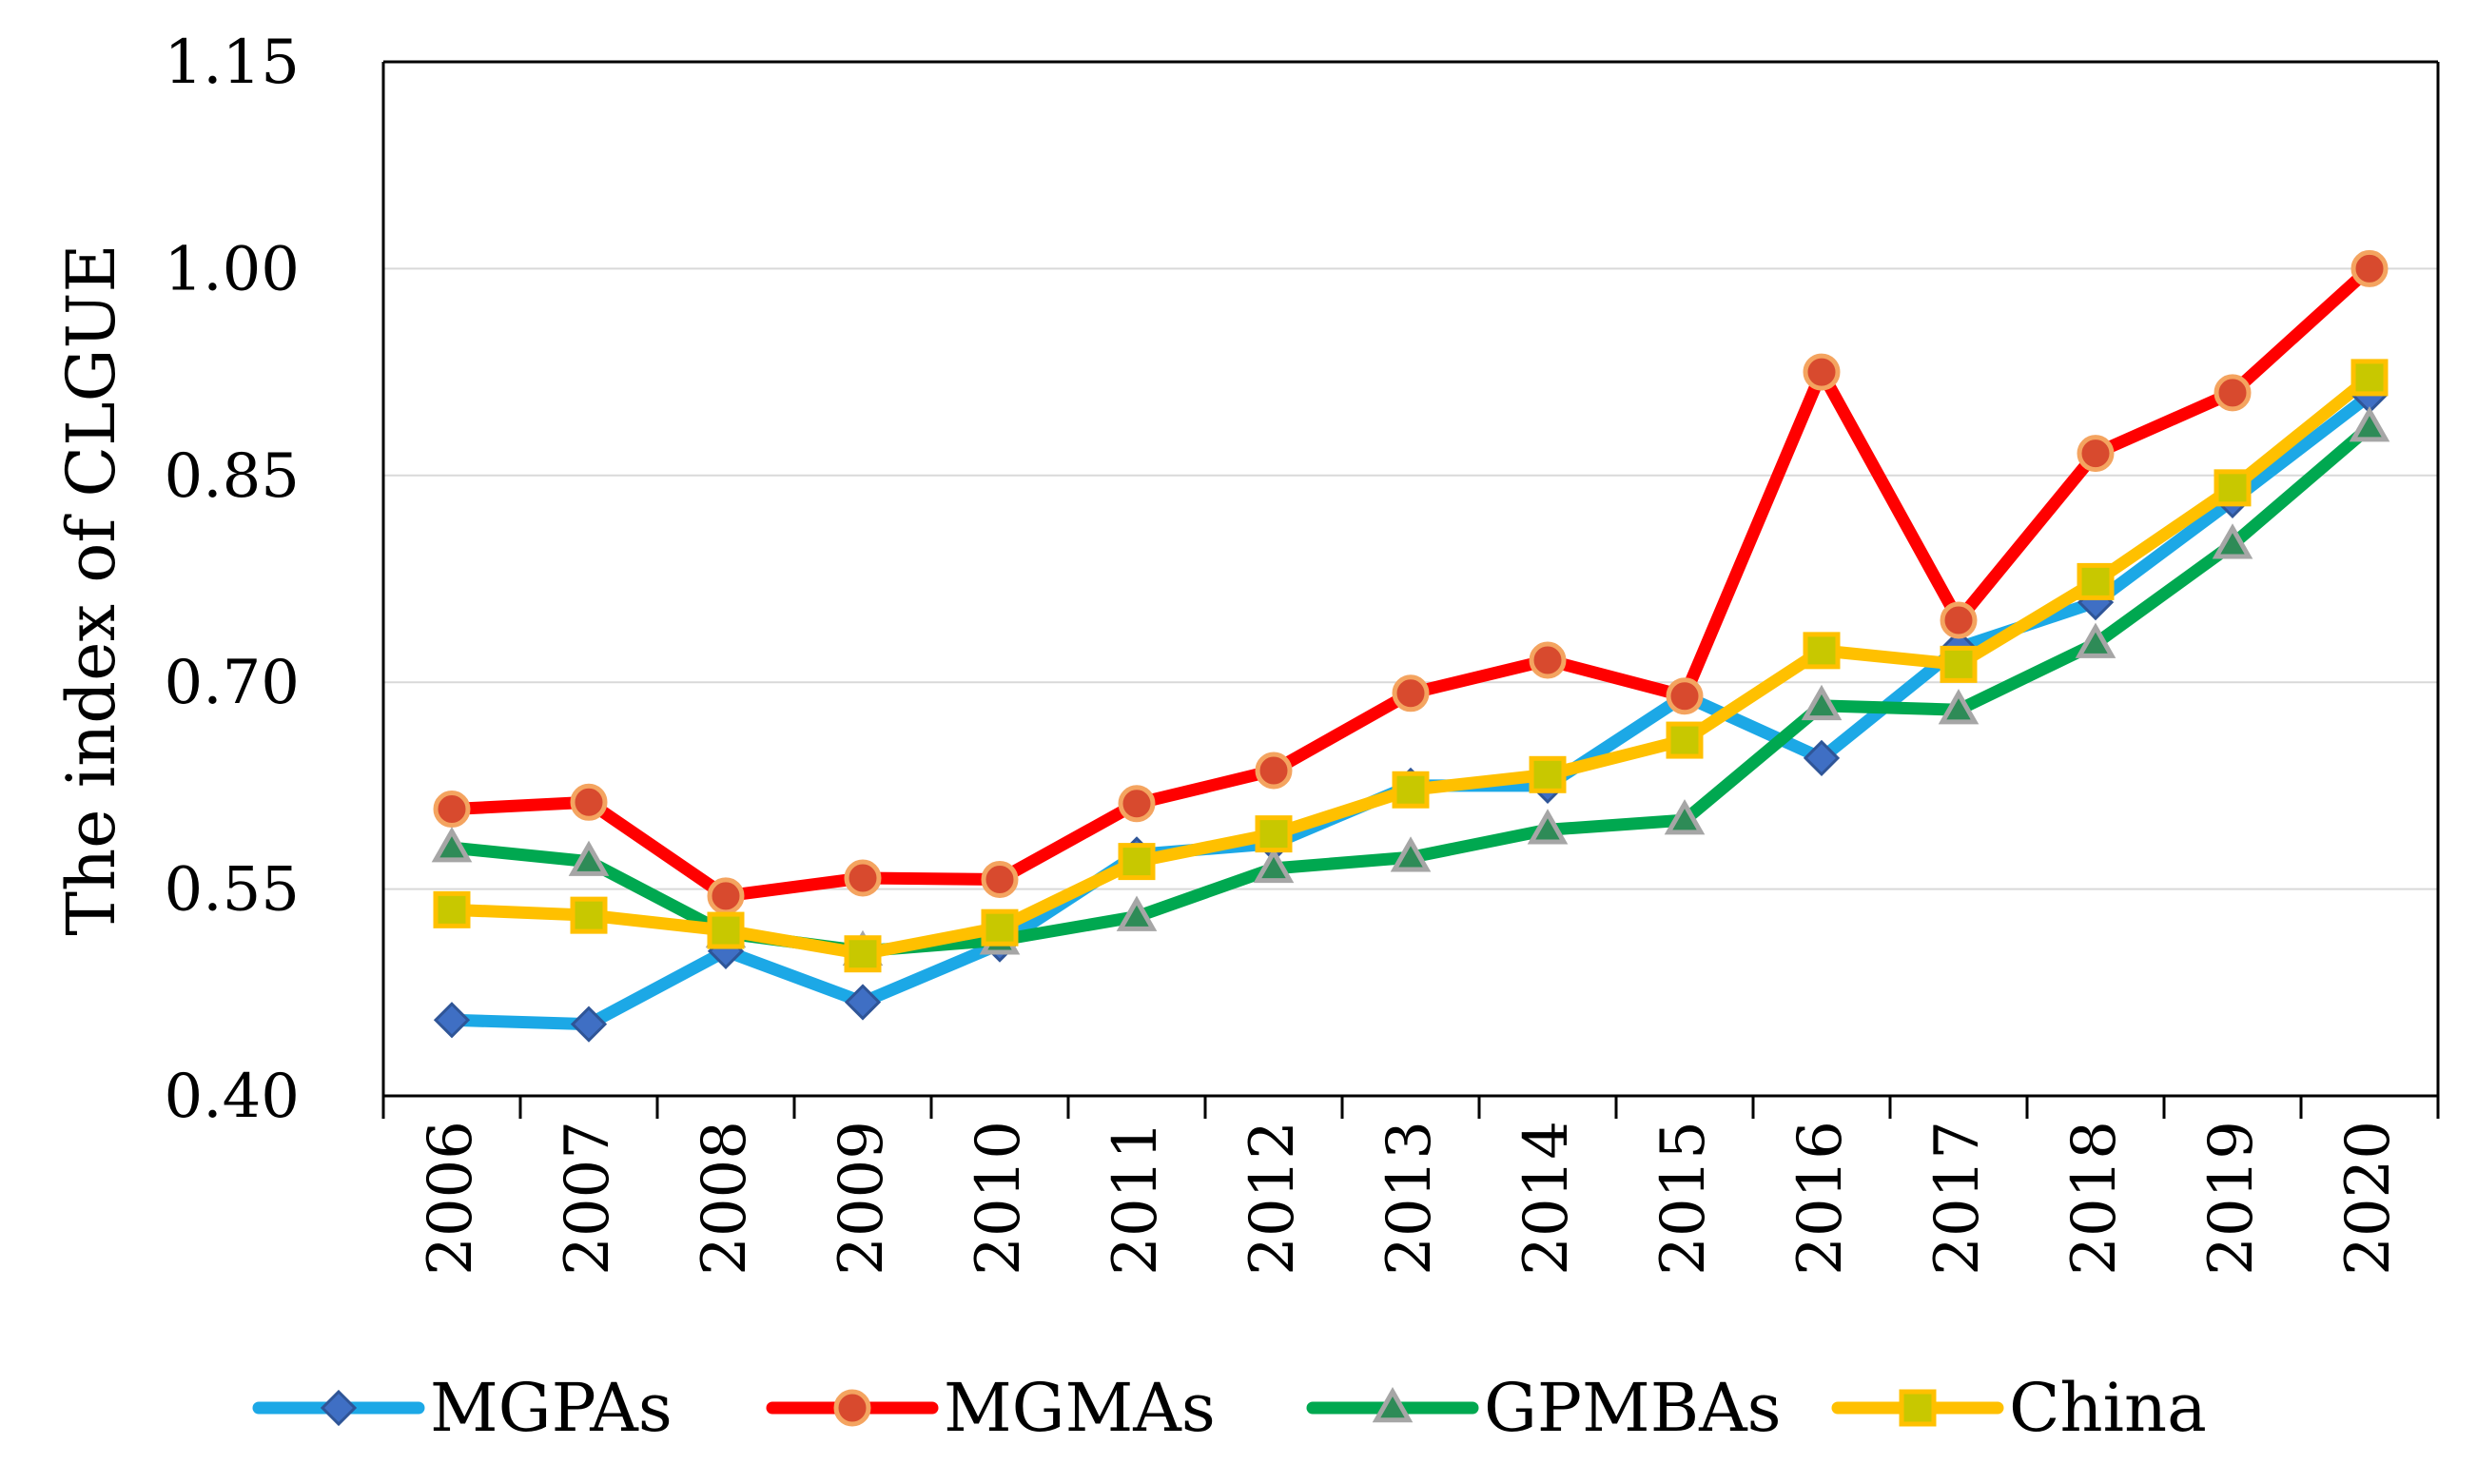  Describe the element at coordinates (233, 476) in the screenshot. I see `y-tick-label: 0.85` at that location.